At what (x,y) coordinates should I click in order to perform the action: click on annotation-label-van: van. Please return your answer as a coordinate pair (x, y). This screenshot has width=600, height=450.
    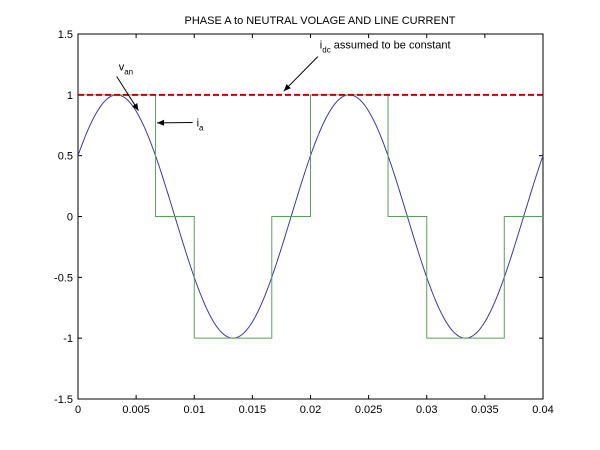
    Looking at the image, I should click on (126, 69).